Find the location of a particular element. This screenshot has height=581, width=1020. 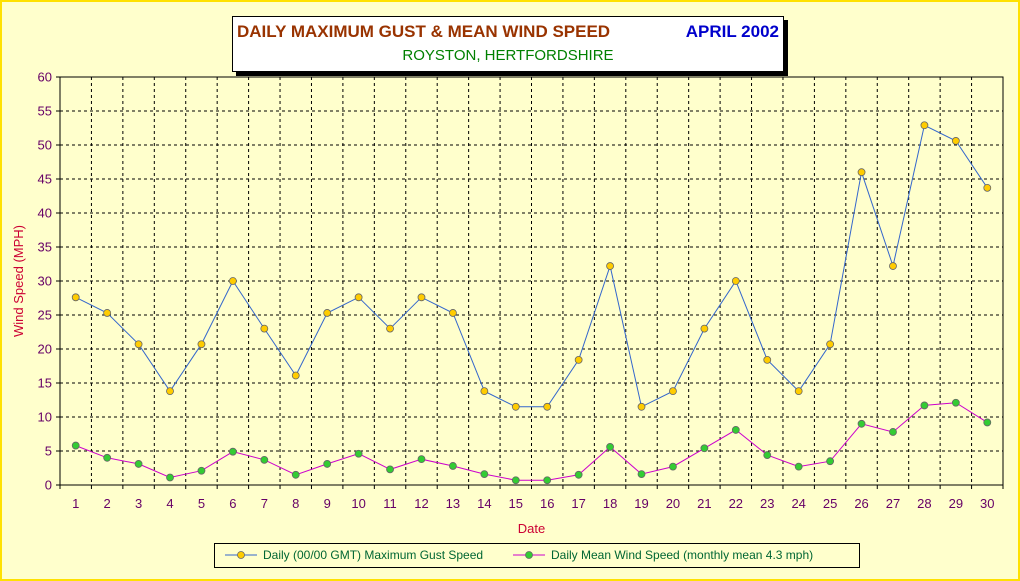

y-axis-ticks: 0 5 10 15 20 25 30 35 40 45 50 55 60 is located at coordinates (49, 281).